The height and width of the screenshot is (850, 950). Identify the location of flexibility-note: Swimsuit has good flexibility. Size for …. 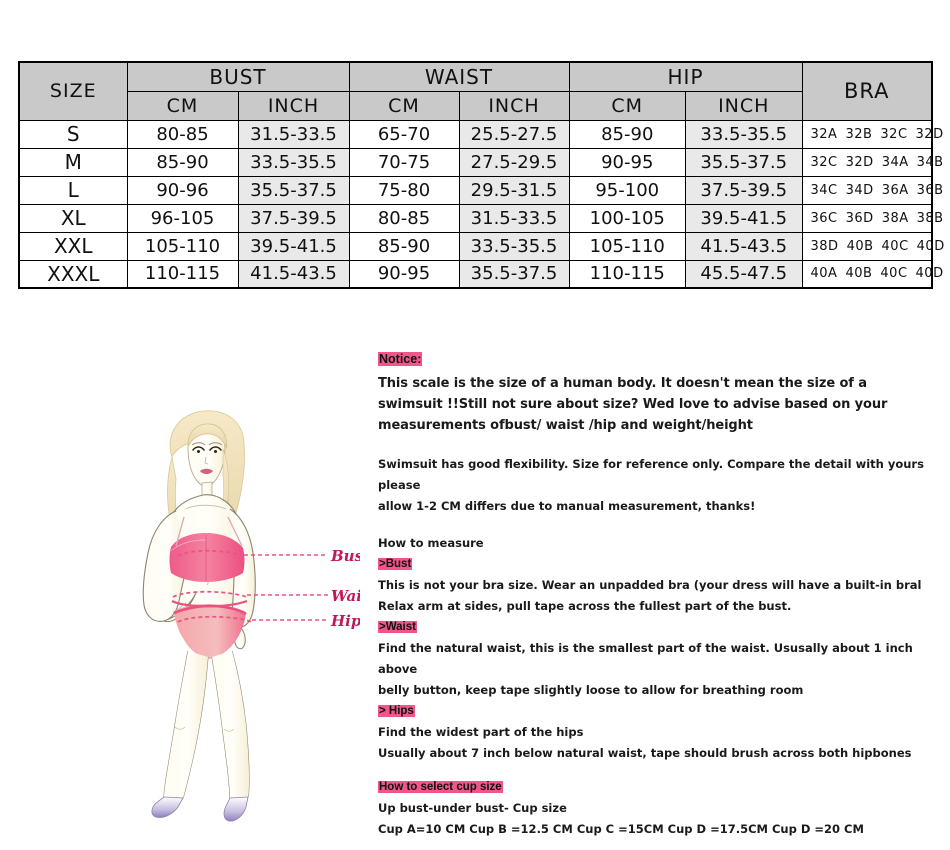
(656, 485).